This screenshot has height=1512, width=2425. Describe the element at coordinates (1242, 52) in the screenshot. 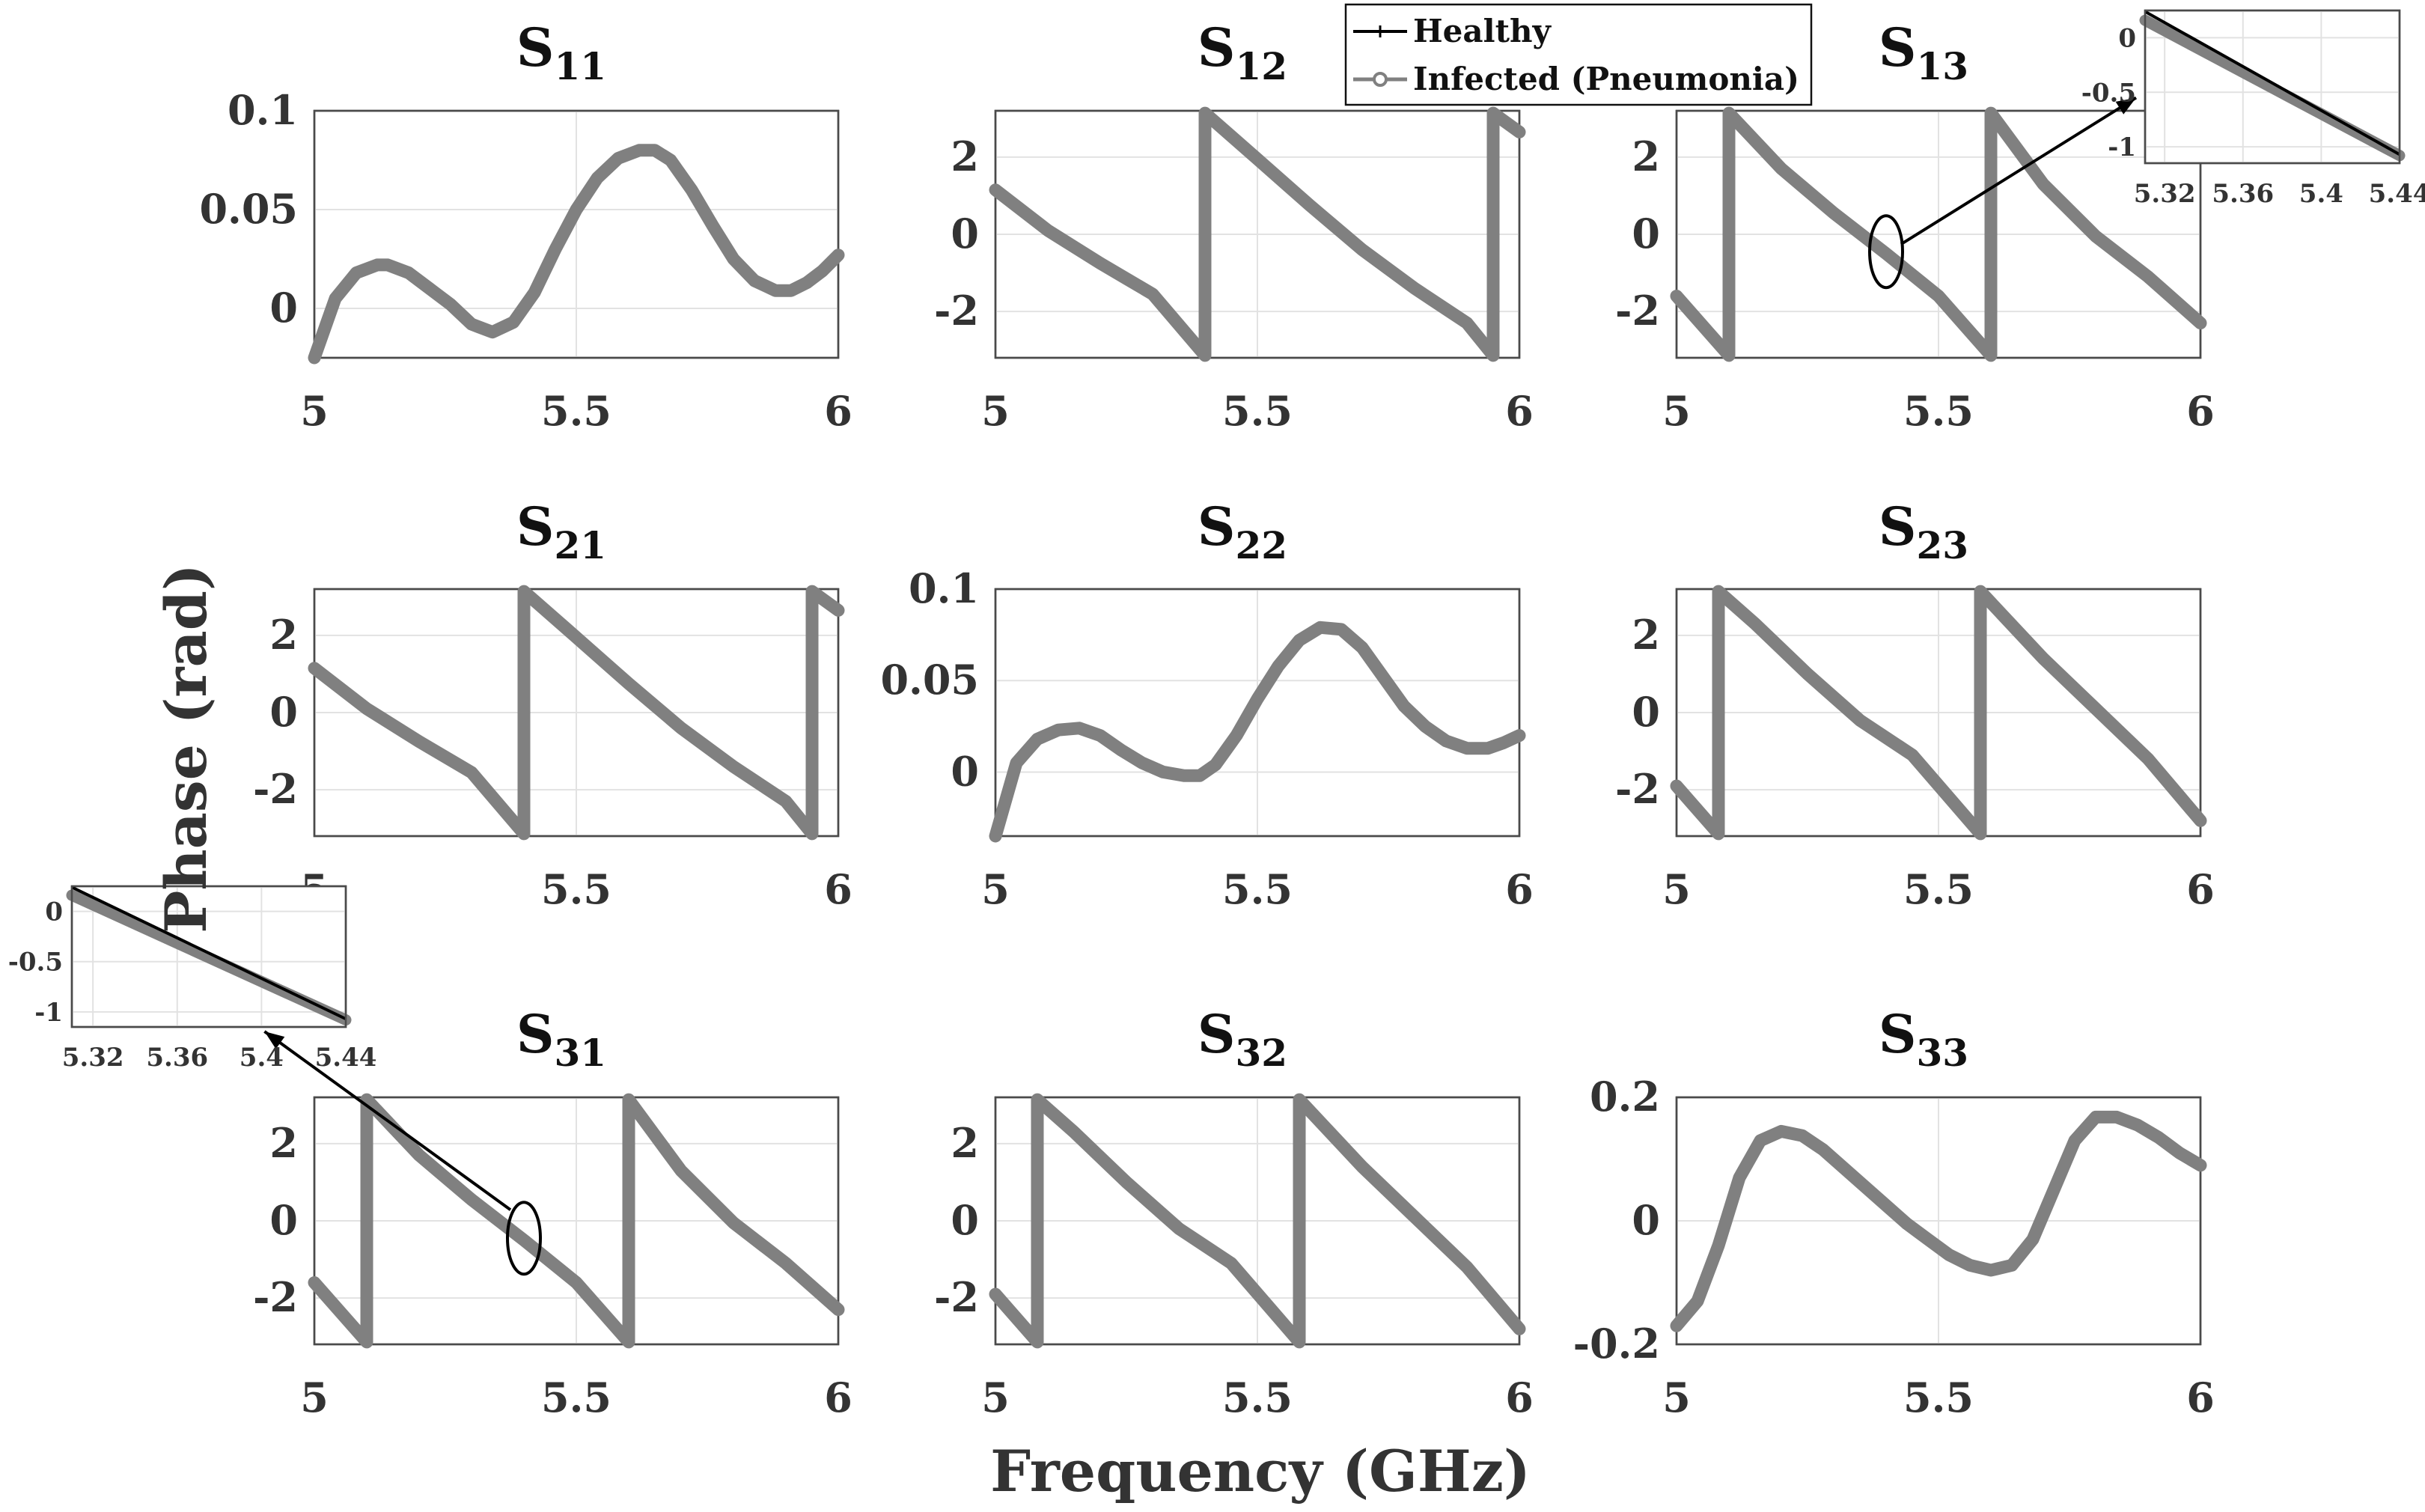

I see `panel-title: S12` at that location.